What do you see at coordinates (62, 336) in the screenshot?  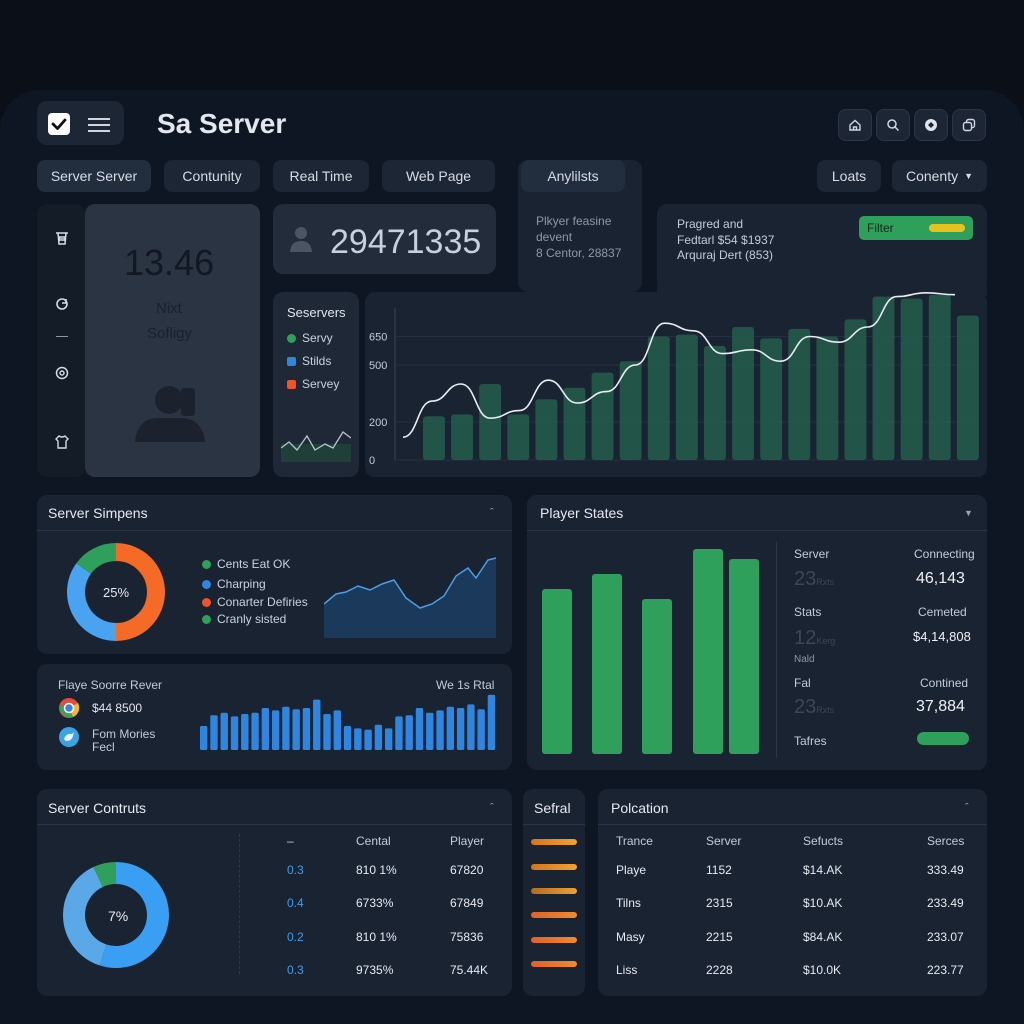 I see `dash-icon` at bounding box center [62, 336].